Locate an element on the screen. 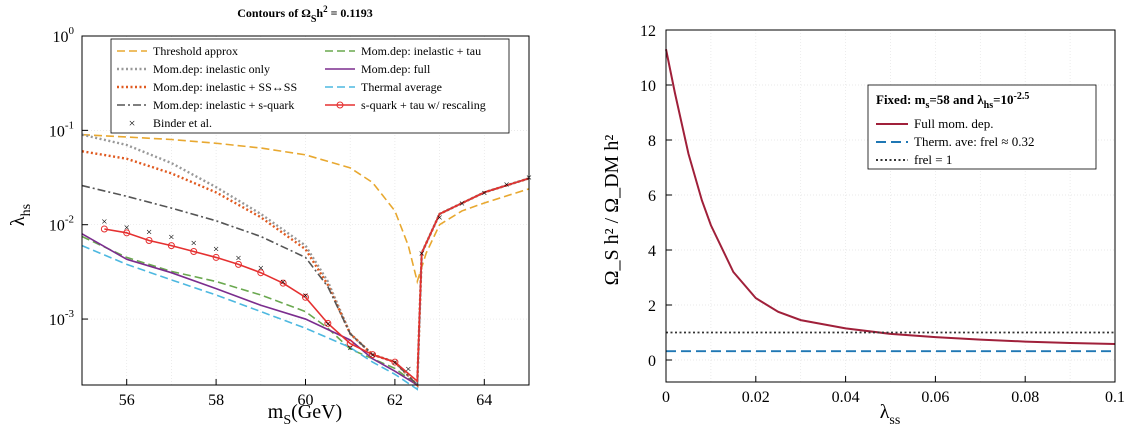 This screenshot has height=428, width=1131. right-y-axis-label: Ω_S h² / Ω_DM h² is located at coordinates (612, 210).